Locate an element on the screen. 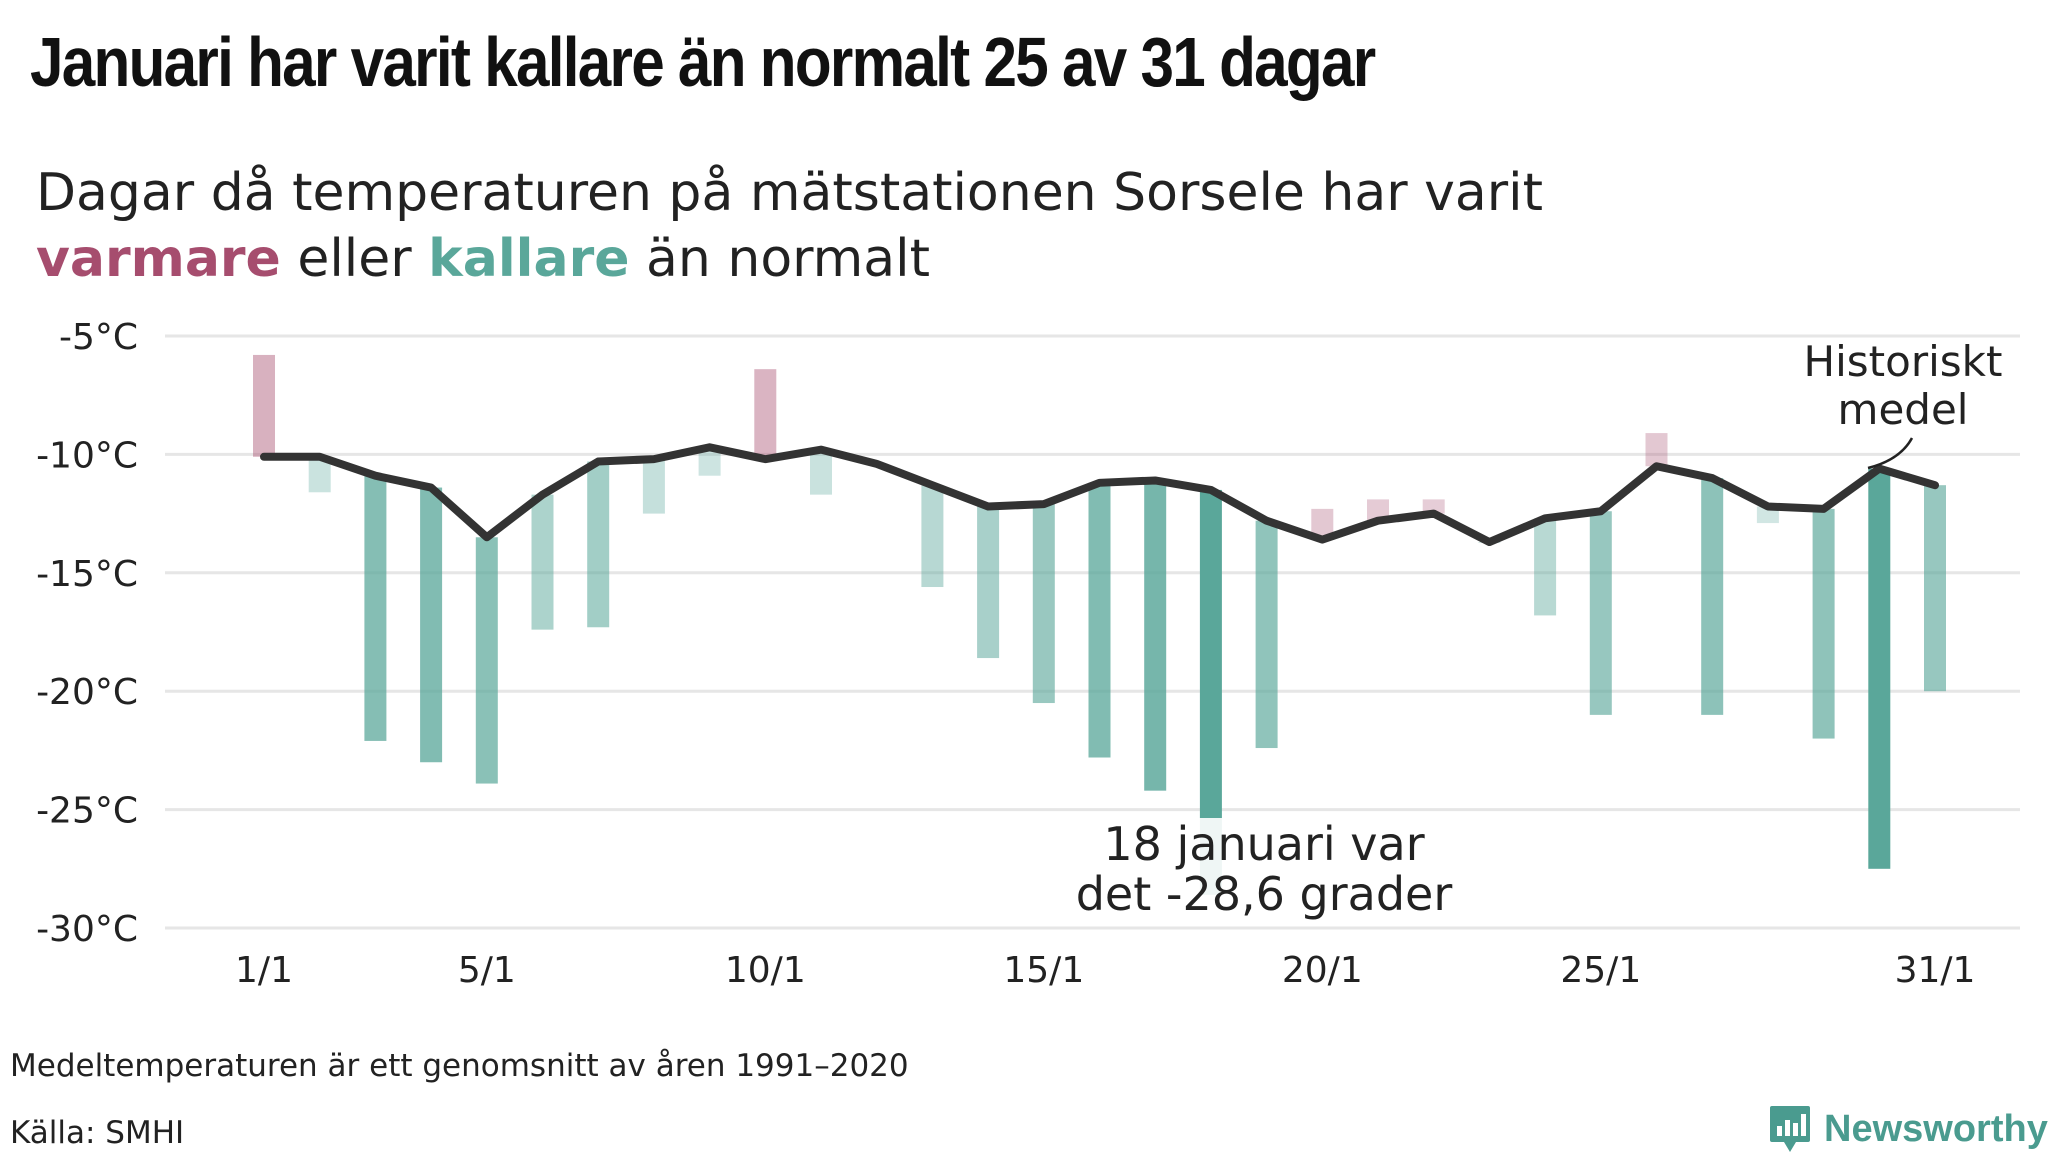  y-tick-label: -10°C is located at coordinates (87, 455).